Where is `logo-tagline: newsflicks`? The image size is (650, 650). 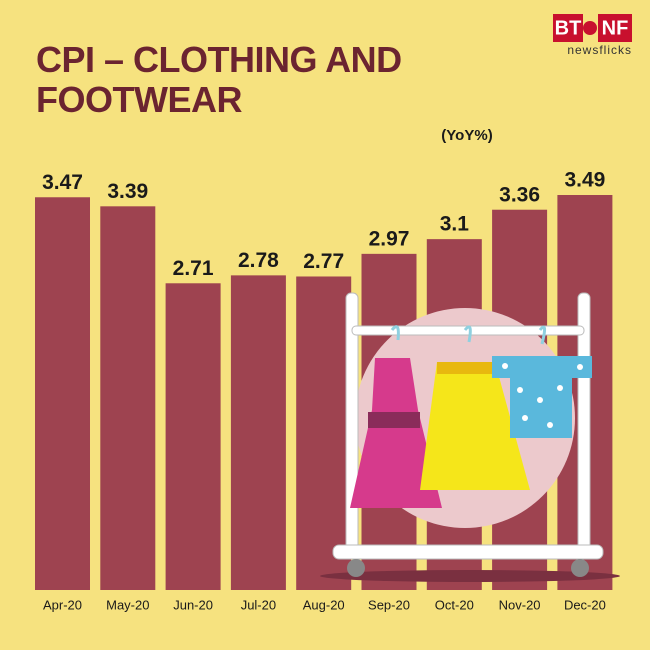
logo-tagline: newsflicks is located at coordinates (599, 50).